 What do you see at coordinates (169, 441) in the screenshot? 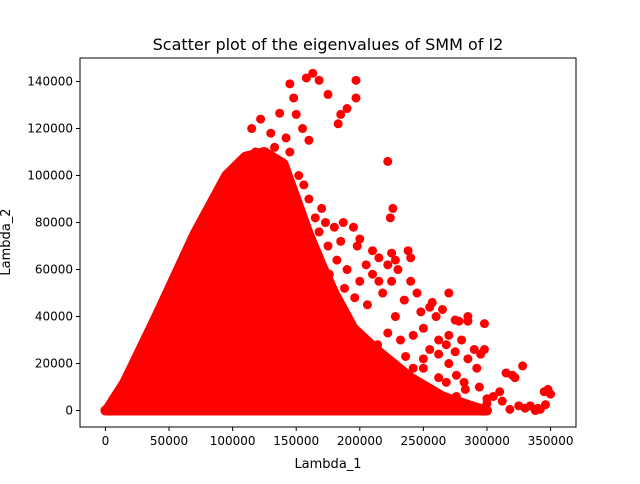
I see `x-tick-label: 50000` at bounding box center [169, 441].